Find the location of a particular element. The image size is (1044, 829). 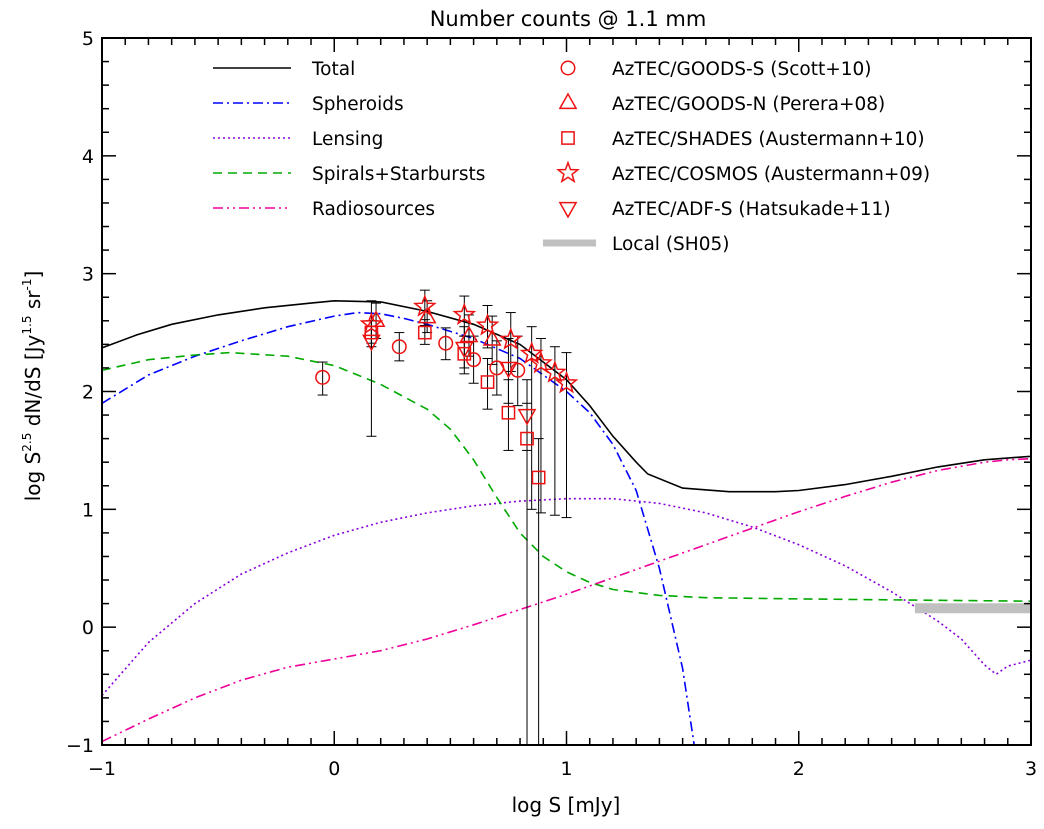

y-axis-label: log S2.5 dN/dS [Jy1.5 sr-1] is located at coordinates (32, 386).